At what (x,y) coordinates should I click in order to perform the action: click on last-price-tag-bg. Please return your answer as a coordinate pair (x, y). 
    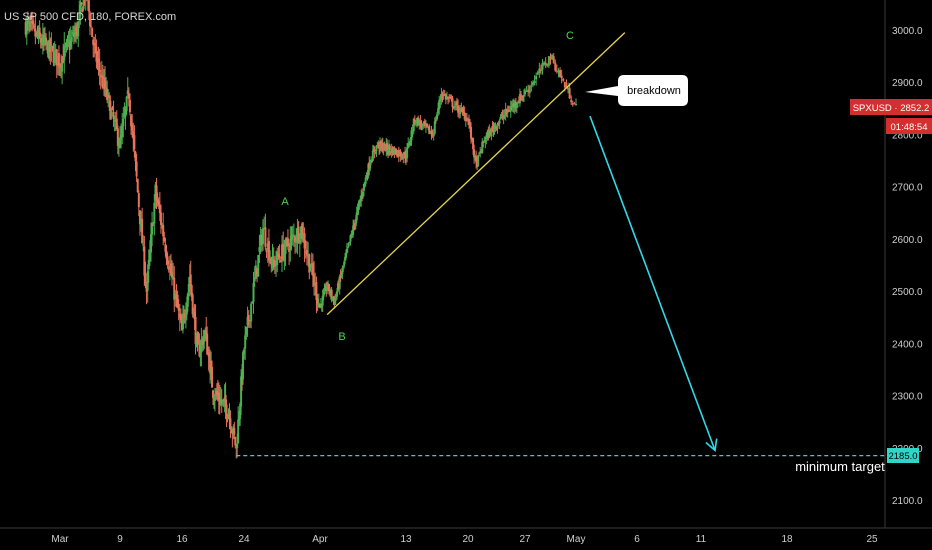
    Looking at the image, I should click on (891, 107).